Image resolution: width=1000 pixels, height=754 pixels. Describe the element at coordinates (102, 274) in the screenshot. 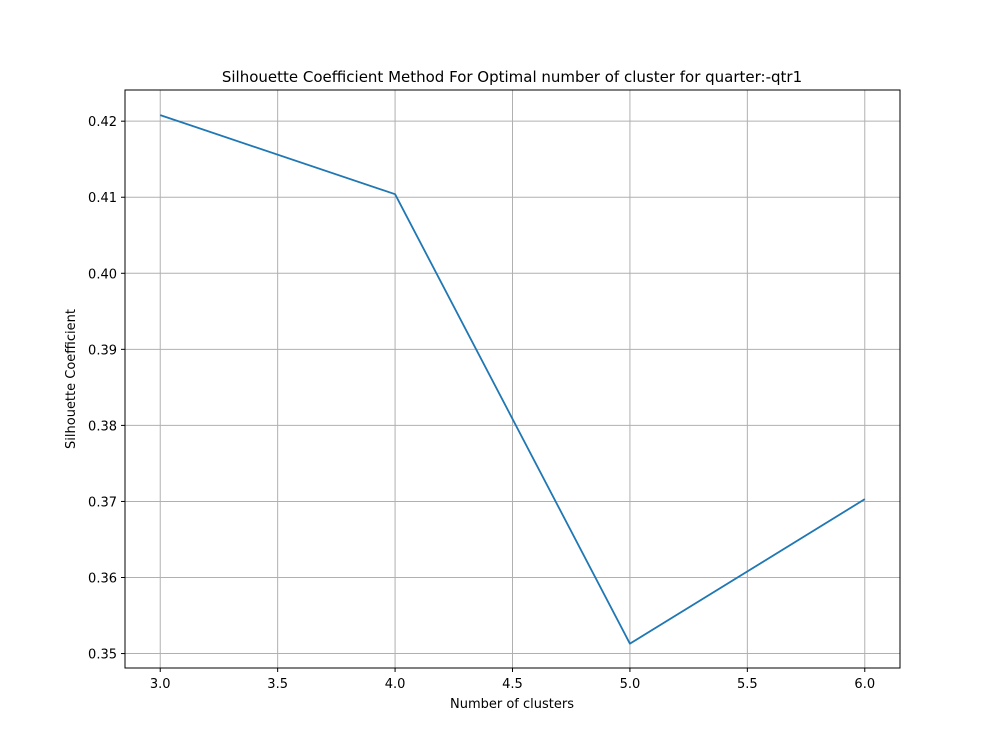

I see `y-tick-label: 0.40` at that location.